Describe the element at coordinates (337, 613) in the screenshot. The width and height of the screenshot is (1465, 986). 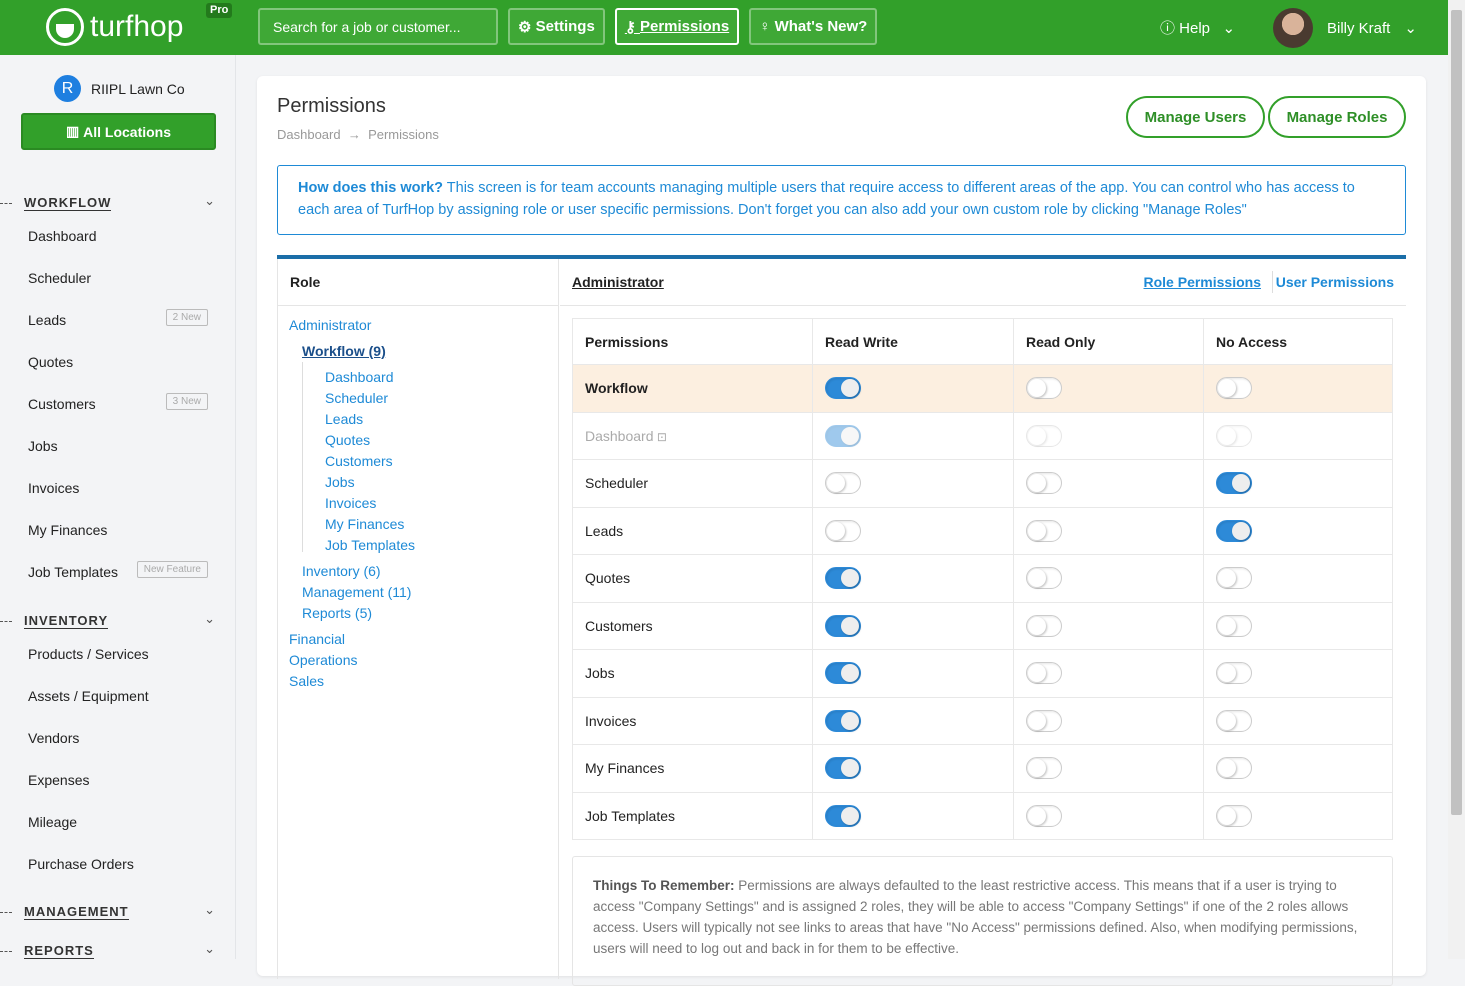
I see `role-tree-item: Reports (5)` at that location.